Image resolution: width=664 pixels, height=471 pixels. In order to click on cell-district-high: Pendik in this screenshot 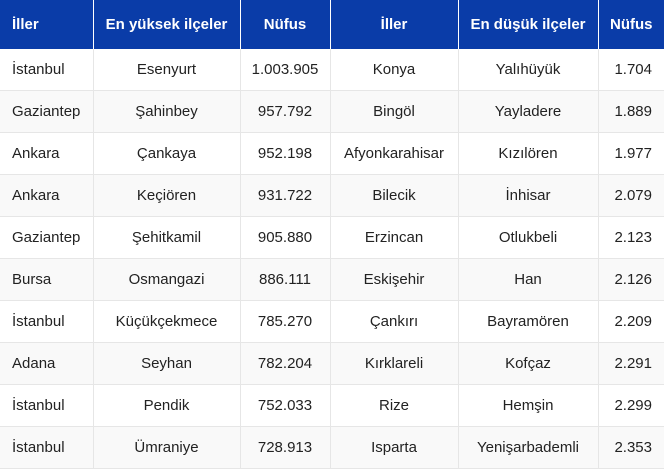, I will do `click(167, 405)`.